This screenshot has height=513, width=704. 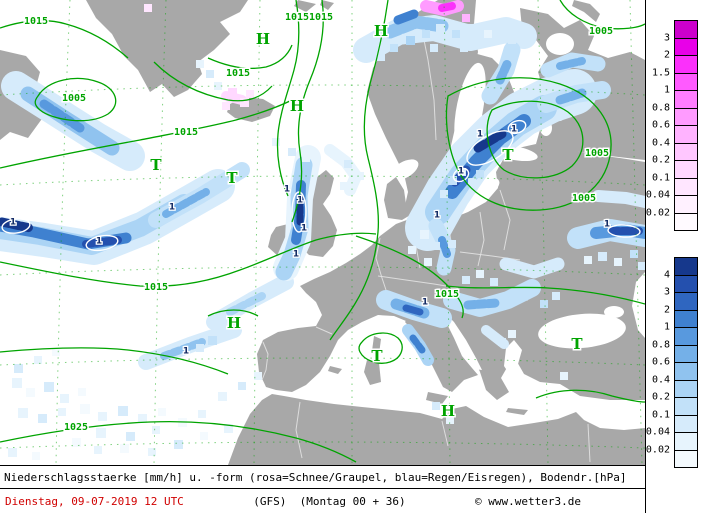 What do you see at coordinates (660, 362) in the screenshot?
I see `rain-scale-value: 0.6` at bounding box center [660, 362].